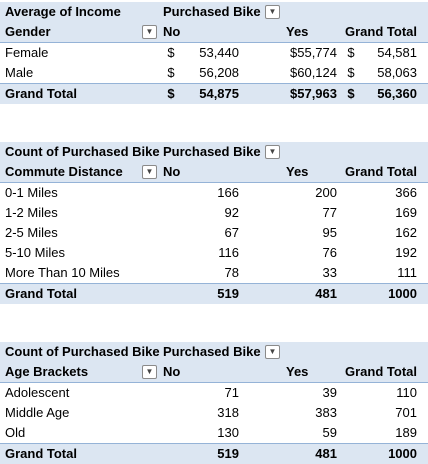 The height and width of the screenshot is (464, 428). I want to click on table-row: 1-2 Miles 92 77 169, so click(214, 213).